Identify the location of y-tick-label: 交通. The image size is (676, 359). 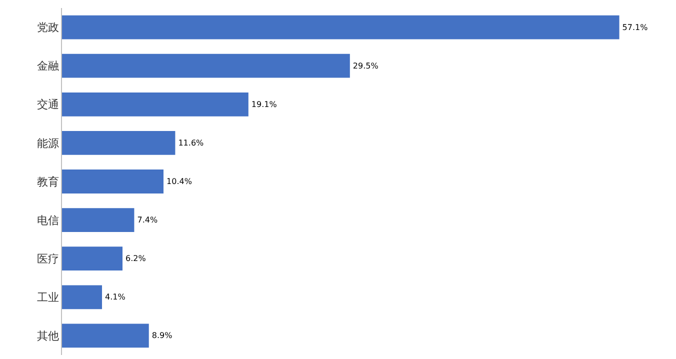
(47, 105).